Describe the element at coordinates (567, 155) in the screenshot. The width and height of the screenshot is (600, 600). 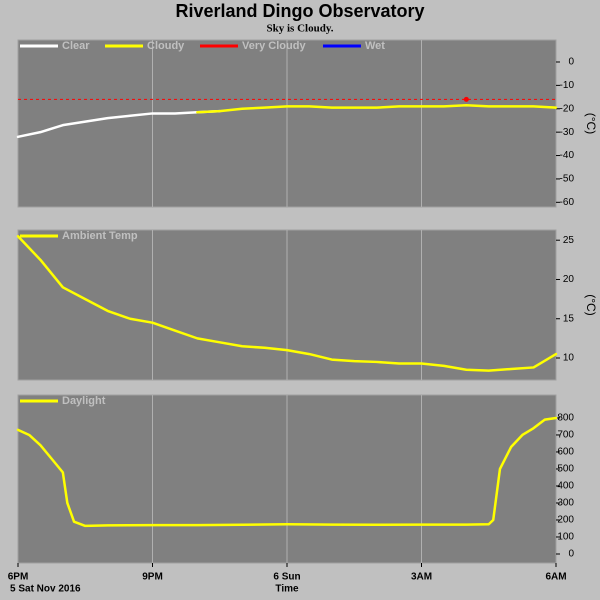
I see `y-tick-label: -40` at that location.